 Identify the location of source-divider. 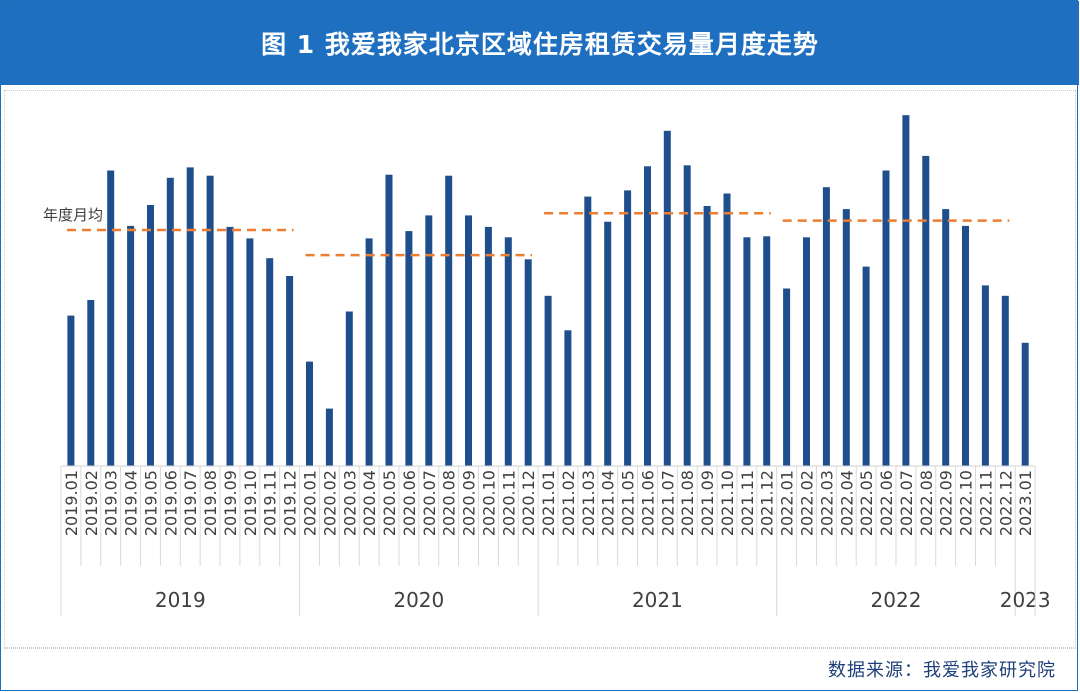
(540, 648).